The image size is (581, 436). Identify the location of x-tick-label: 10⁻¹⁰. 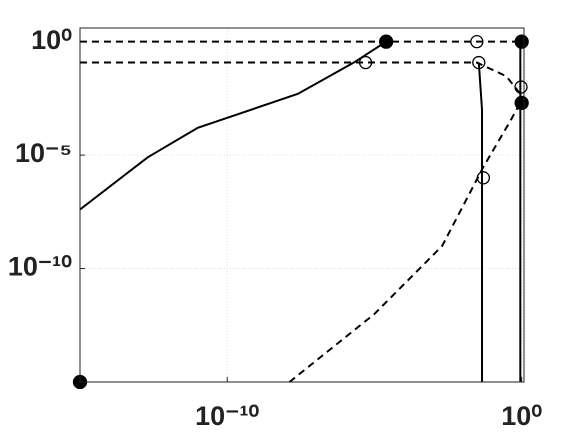
(227, 416).